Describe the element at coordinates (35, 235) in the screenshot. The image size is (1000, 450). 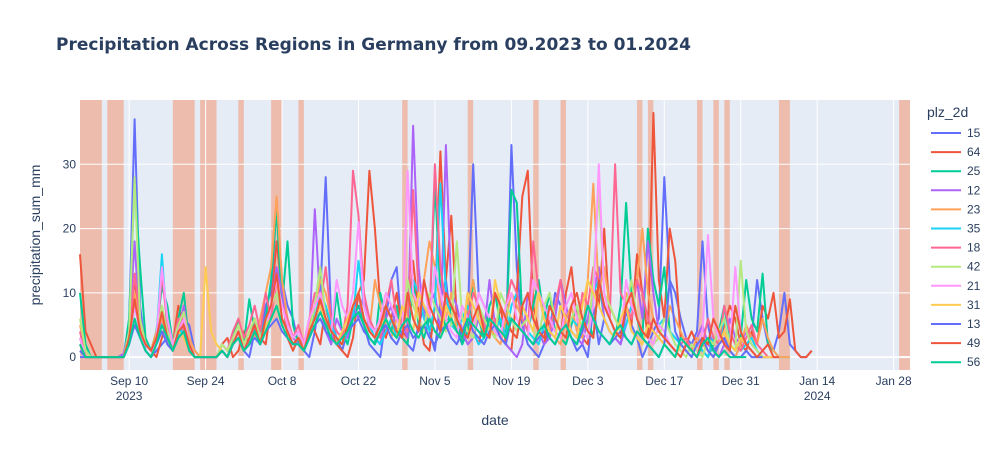
I see `y-axis-title: precipitation_sum_mm` at that location.